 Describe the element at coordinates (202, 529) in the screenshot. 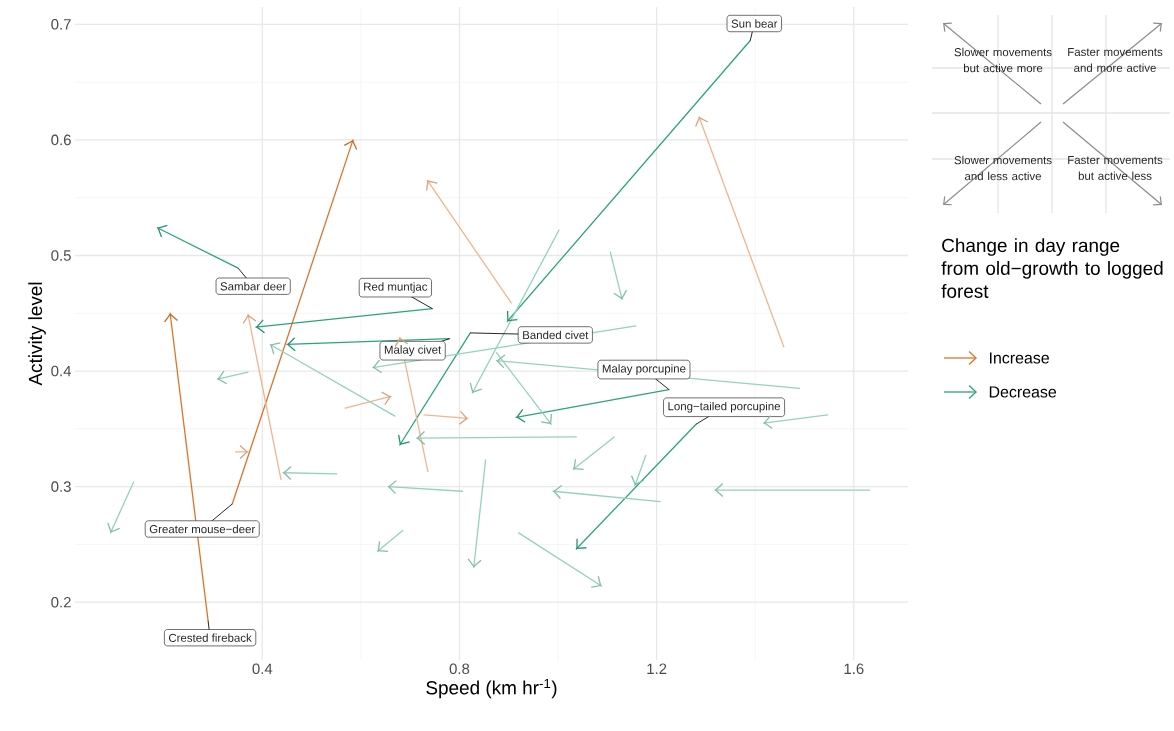

I see `annotation: Greater mouse−deer` at that location.